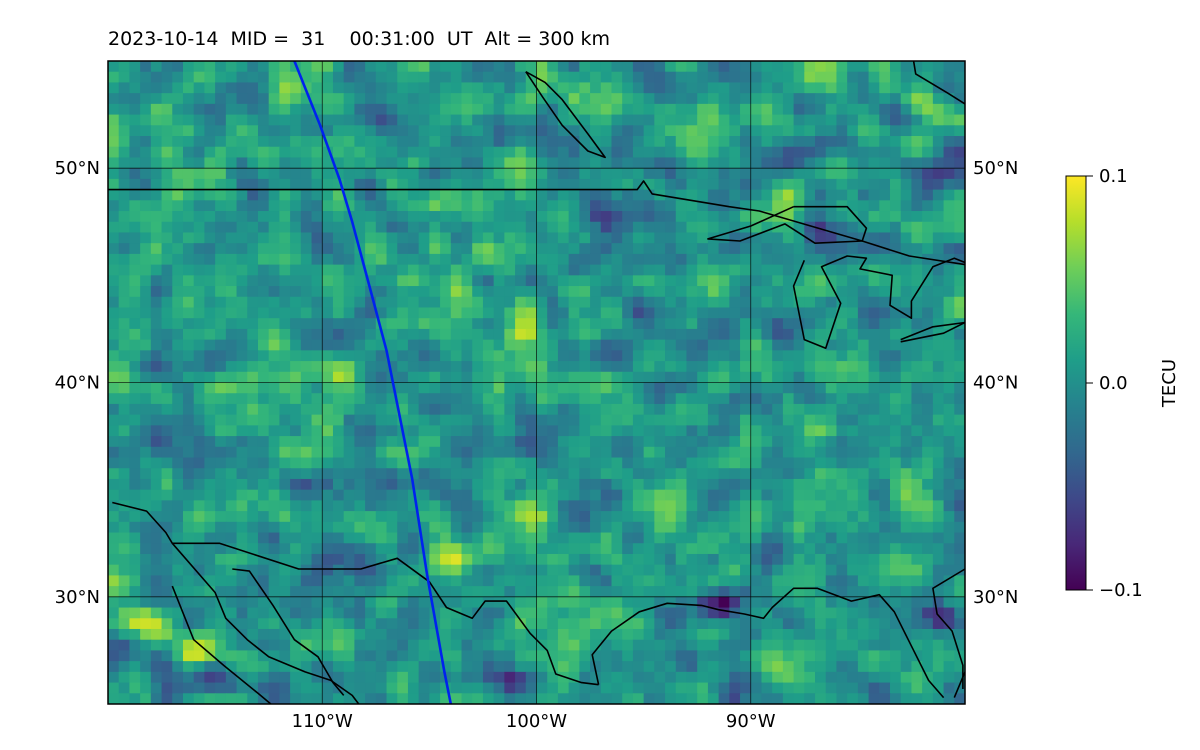  What do you see at coordinates (995, 168) in the screenshot?
I see `lat-tick-label-right: 50°N` at bounding box center [995, 168].